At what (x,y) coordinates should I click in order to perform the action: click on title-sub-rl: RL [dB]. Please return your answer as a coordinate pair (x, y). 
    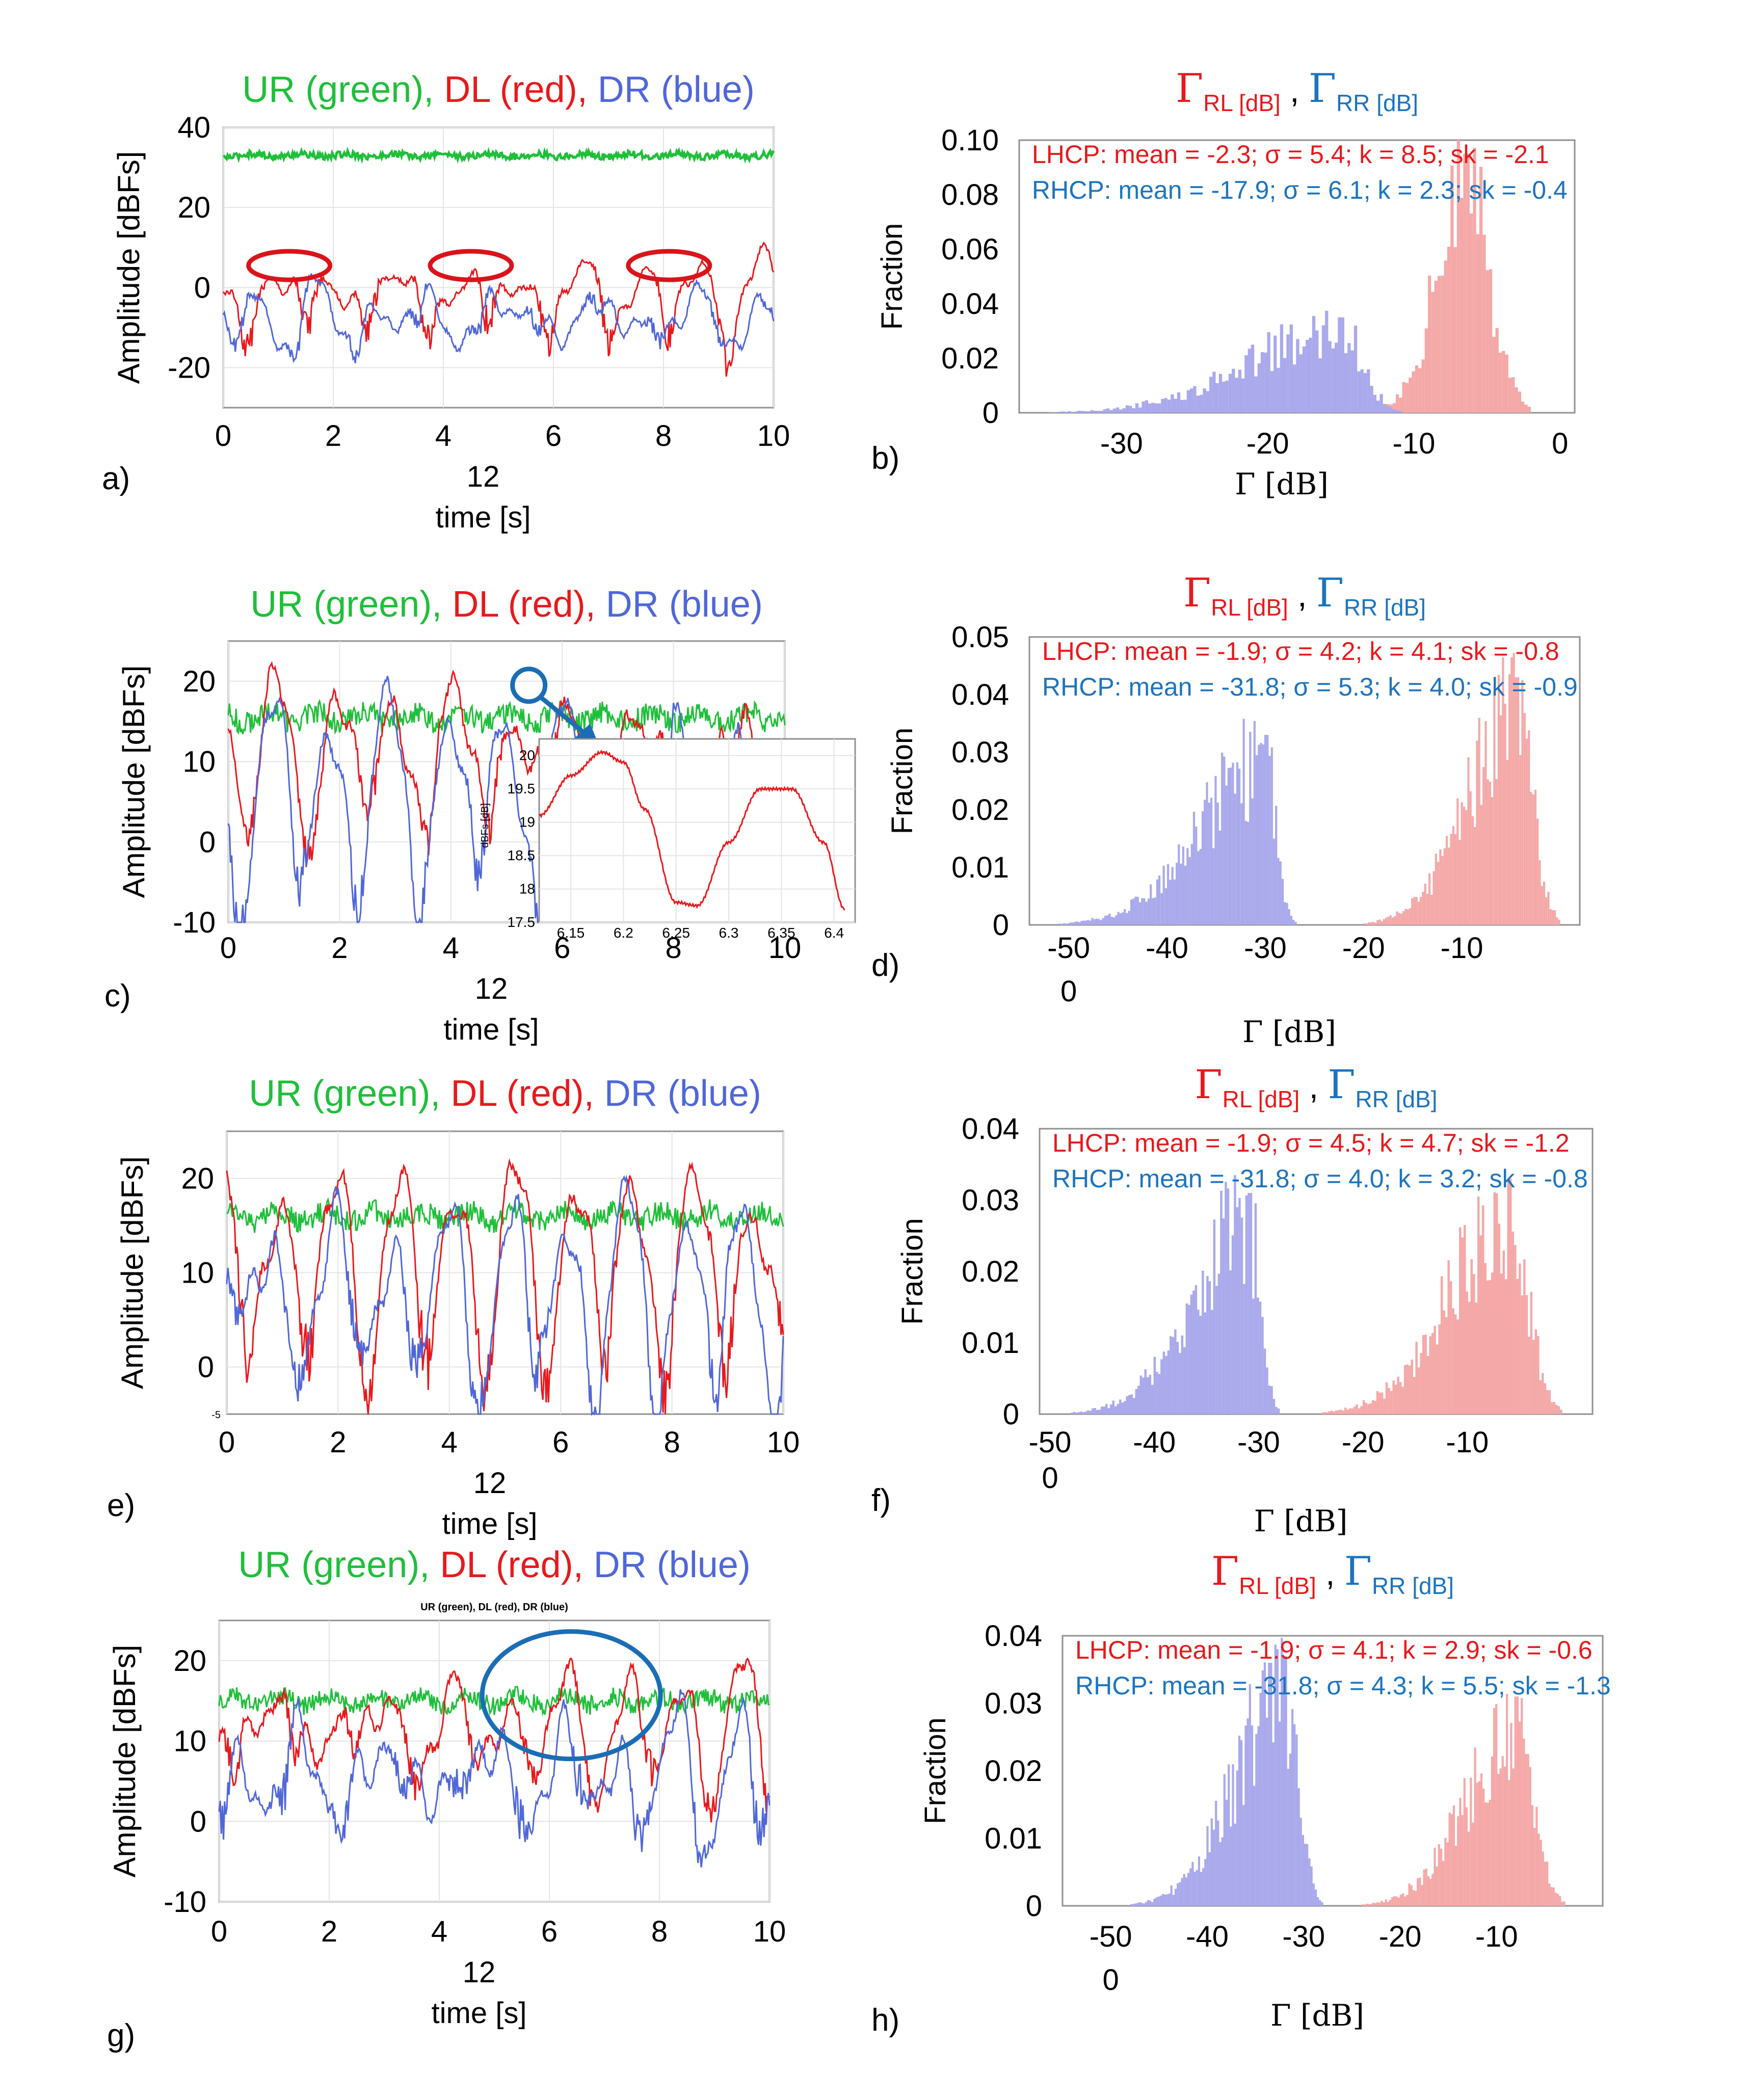
    Looking at the image, I should click on (1261, 1099).